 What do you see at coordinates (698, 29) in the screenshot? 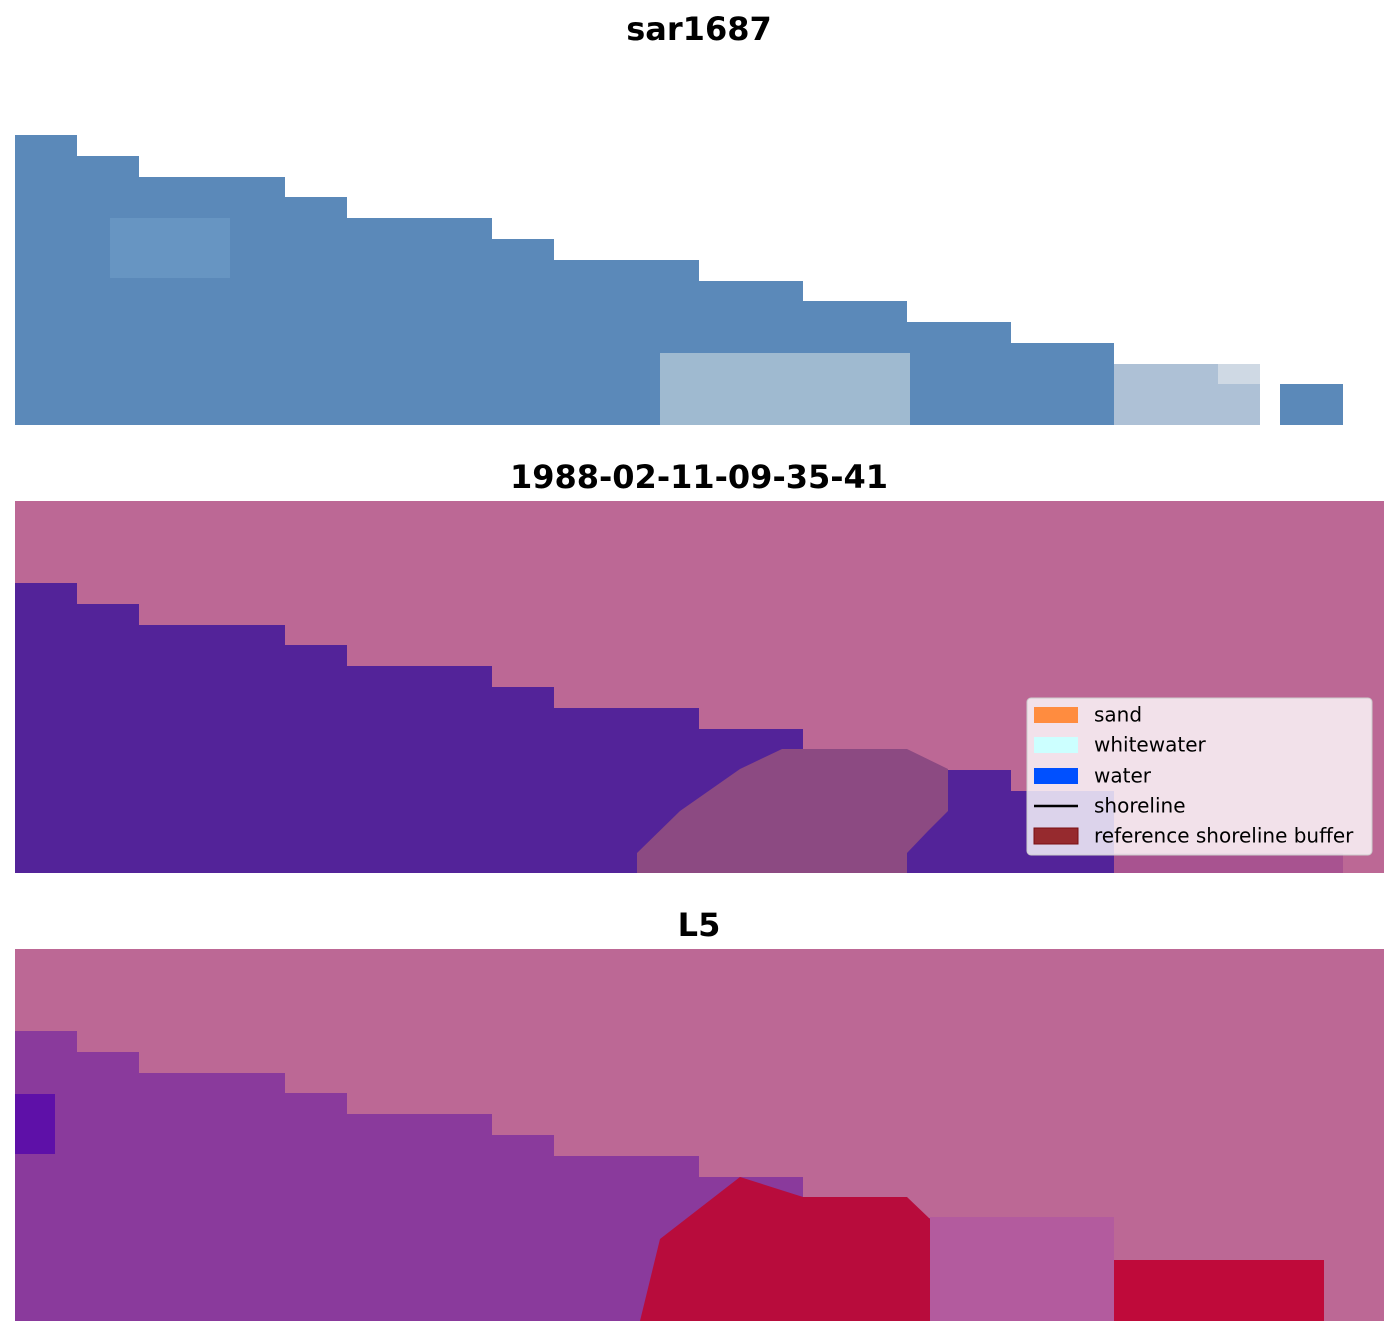
I see `panel-title: sar1687` at bounding box center [698, 29].